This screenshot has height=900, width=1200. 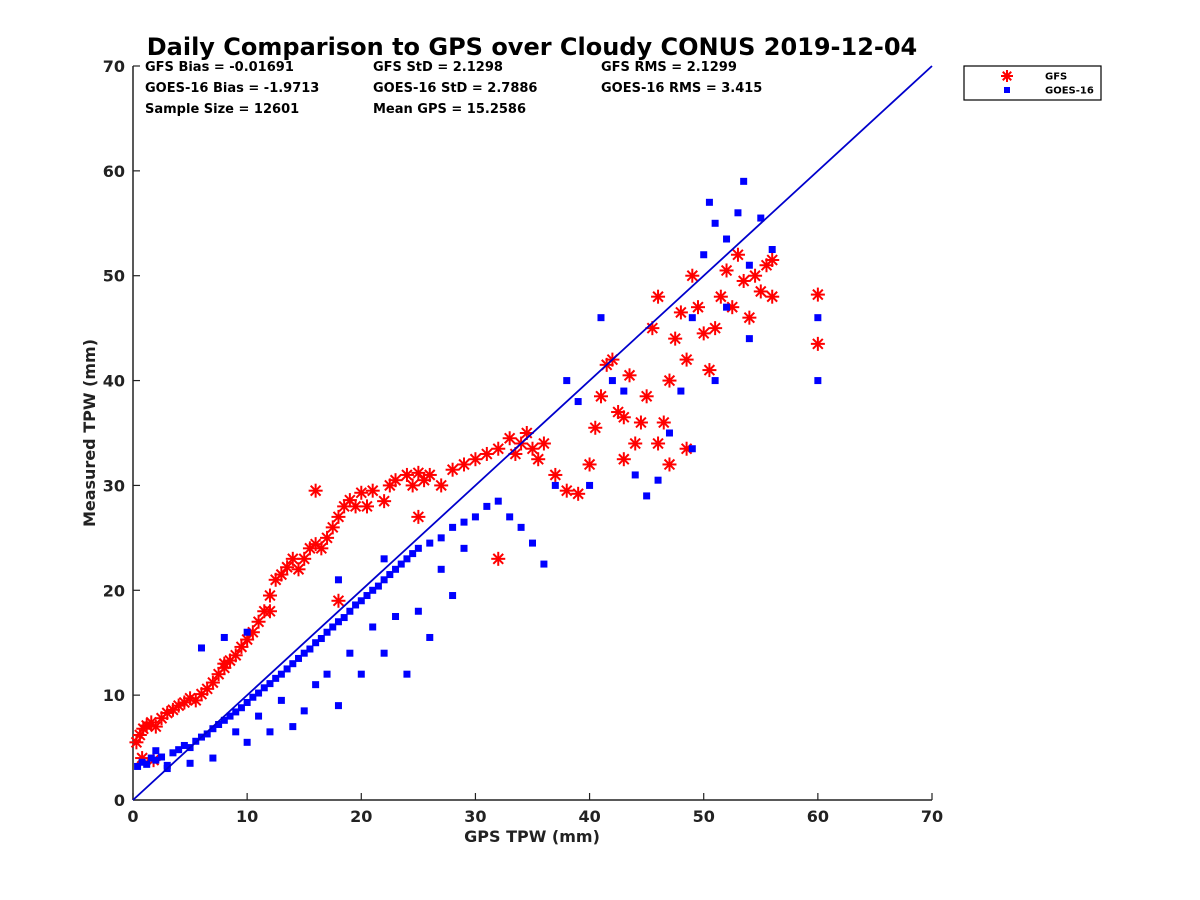 What do you see at coordinates (475, 816) in the screenshot?
I see `x-tick-label: 30` at bounding box center [475, 816].